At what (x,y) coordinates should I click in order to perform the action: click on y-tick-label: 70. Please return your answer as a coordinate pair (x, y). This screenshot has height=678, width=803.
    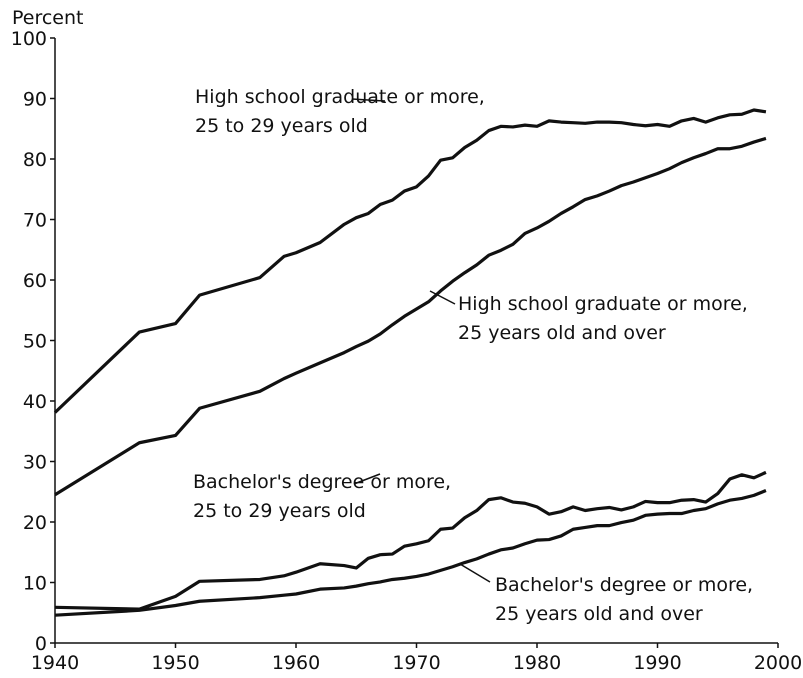
    Looking at the image, I should click on (35, 221).